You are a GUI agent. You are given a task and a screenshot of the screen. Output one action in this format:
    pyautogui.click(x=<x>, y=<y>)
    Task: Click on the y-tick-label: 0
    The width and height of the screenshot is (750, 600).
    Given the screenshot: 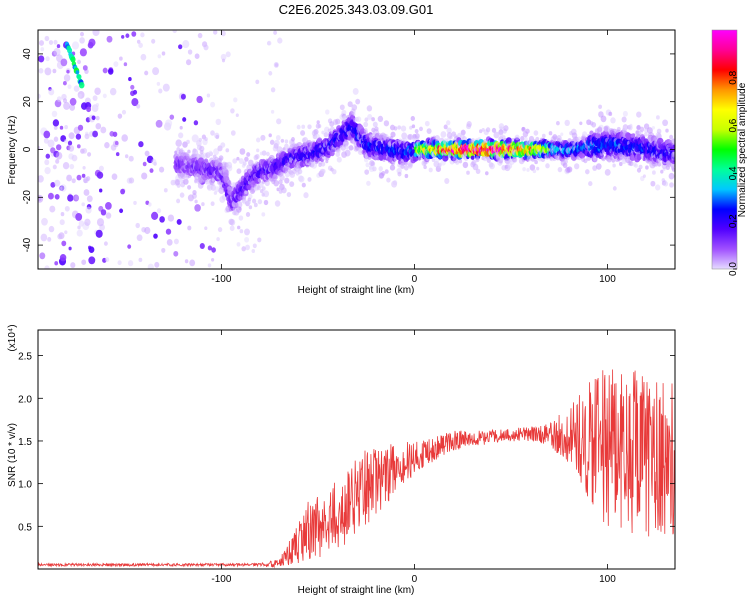 What is the action you would take?
    pyautogui.click(x=27, y=149)
    